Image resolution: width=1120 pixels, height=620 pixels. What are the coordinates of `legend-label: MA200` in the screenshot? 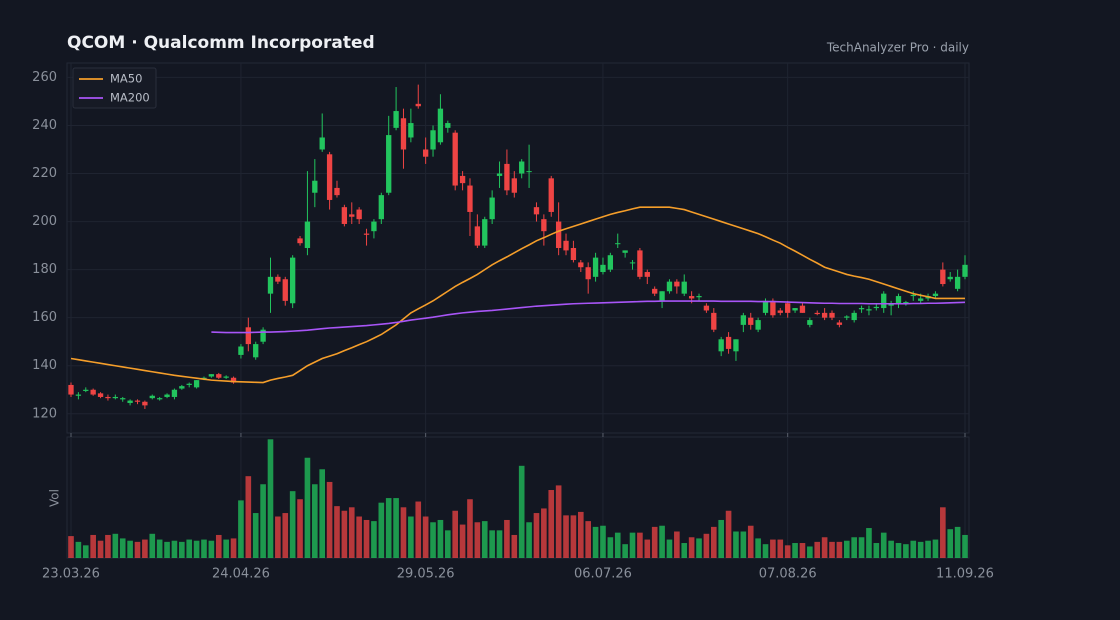 It's located at (130, 98).